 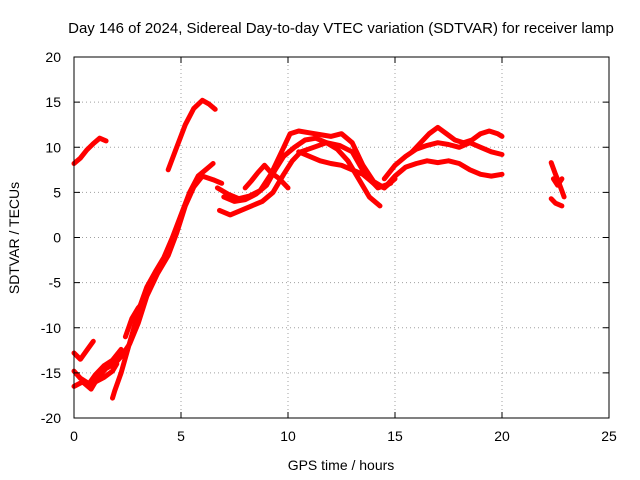 I want to click on x-tick-label: 25, so click(x=609, y=436).